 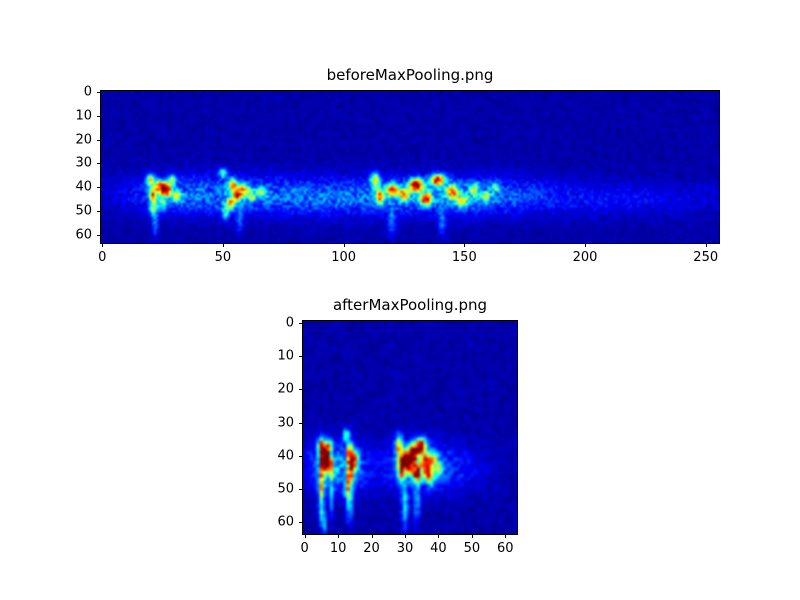 I want to click on x-tick-label: 60, so click(x=505, y=548).